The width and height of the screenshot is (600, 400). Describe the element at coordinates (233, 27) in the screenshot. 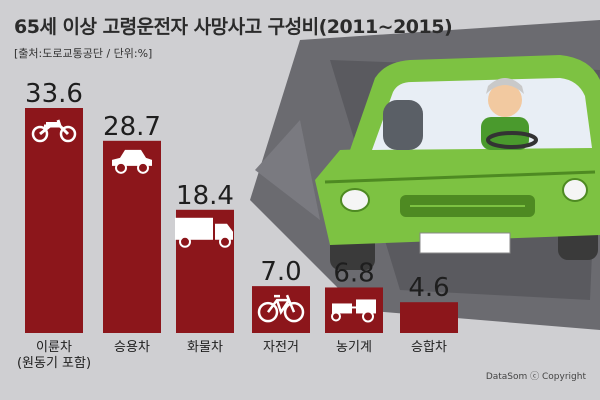

I see `chart-title: 65세 이상 고령운전자 사망사고 구성비(2011~2015)` at that location.